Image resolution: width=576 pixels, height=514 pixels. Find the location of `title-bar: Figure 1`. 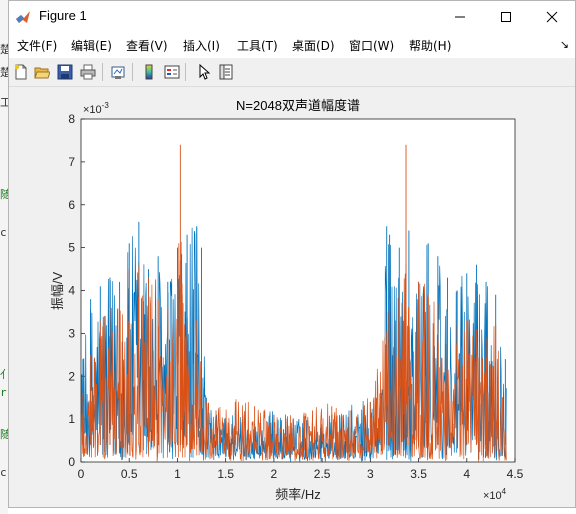

title-bar: Figure 1 is located at coordinates (292, 16).